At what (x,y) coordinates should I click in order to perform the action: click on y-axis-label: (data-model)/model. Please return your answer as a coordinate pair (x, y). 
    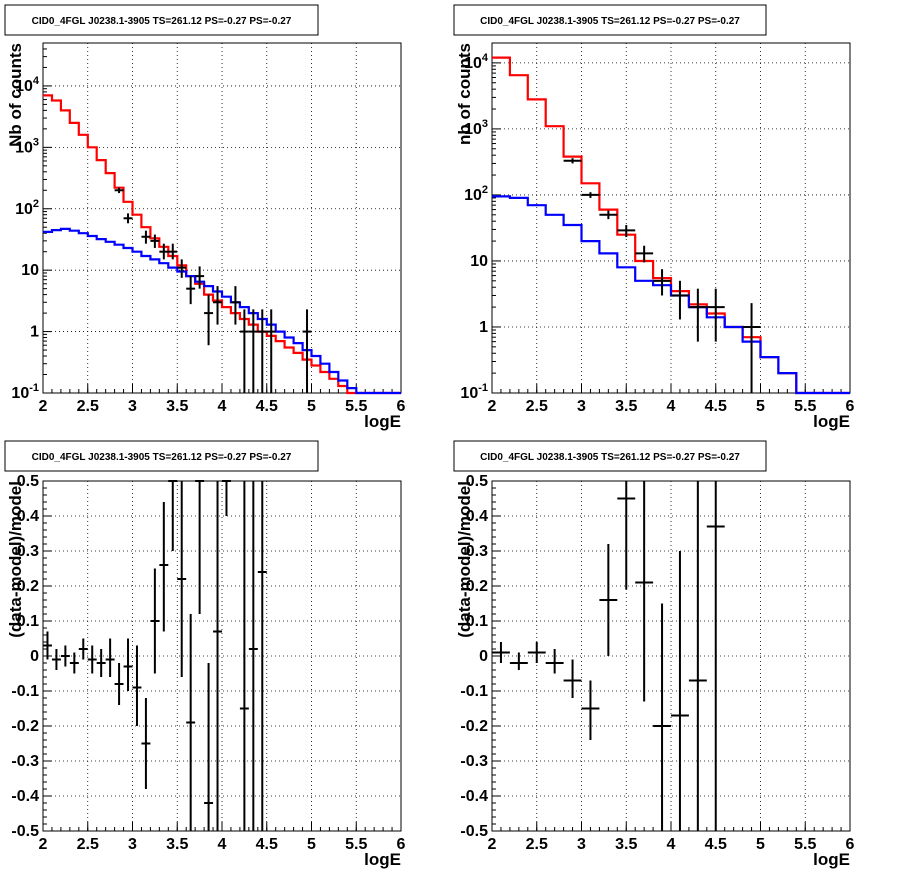
    Looking at the image, I should click on (15, 559).